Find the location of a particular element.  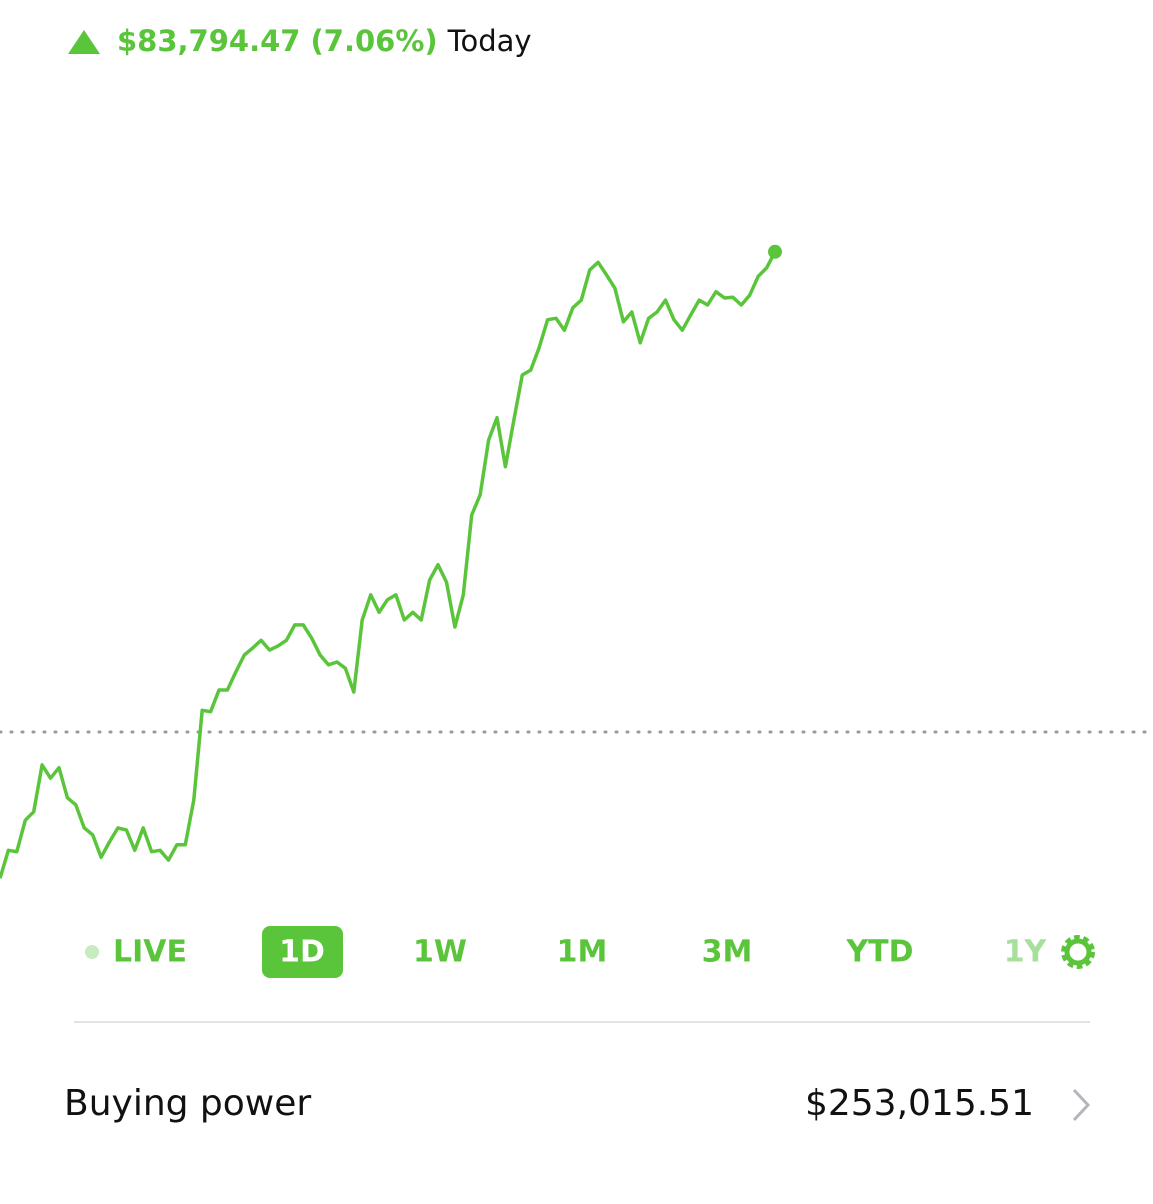

chevron is located at coordinates (1081, 1105).